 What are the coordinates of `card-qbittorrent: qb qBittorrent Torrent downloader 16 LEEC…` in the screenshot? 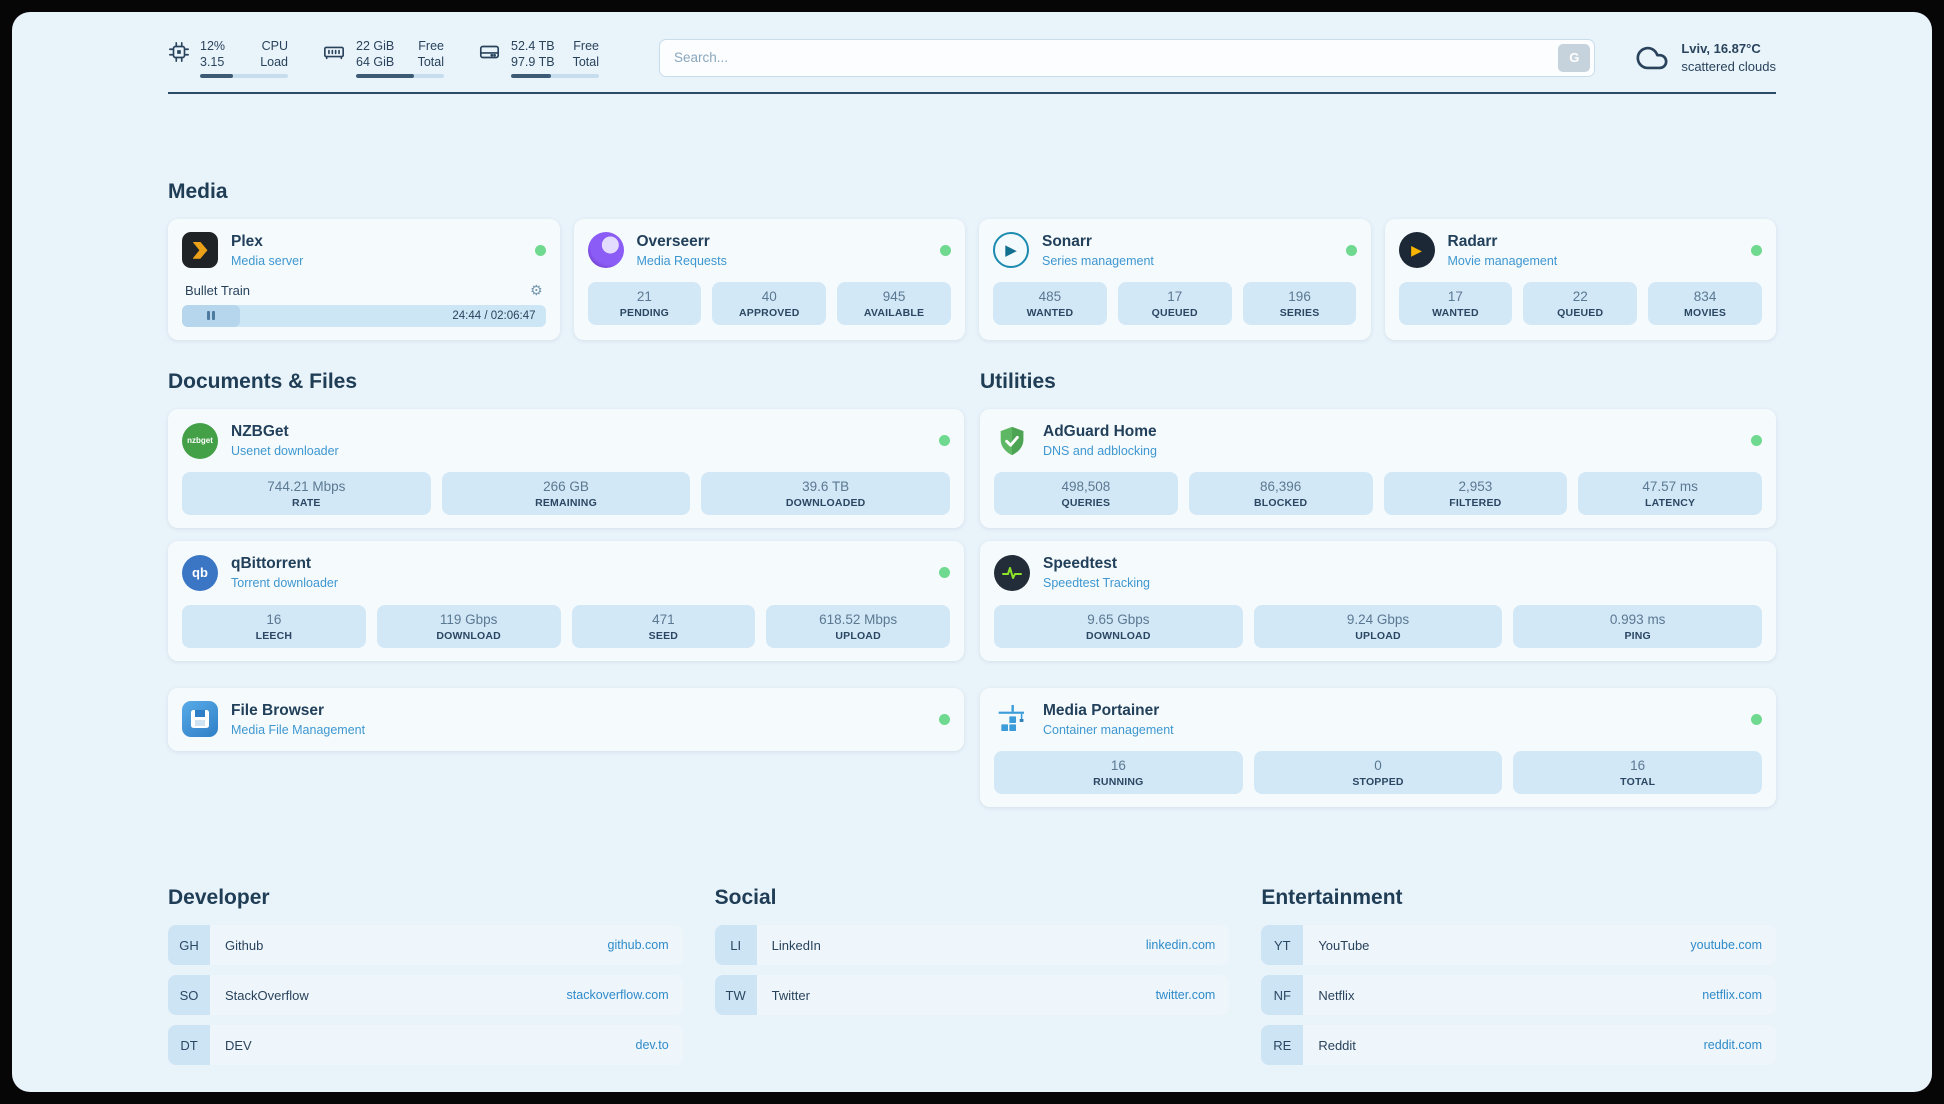 It's located at (566, 601).